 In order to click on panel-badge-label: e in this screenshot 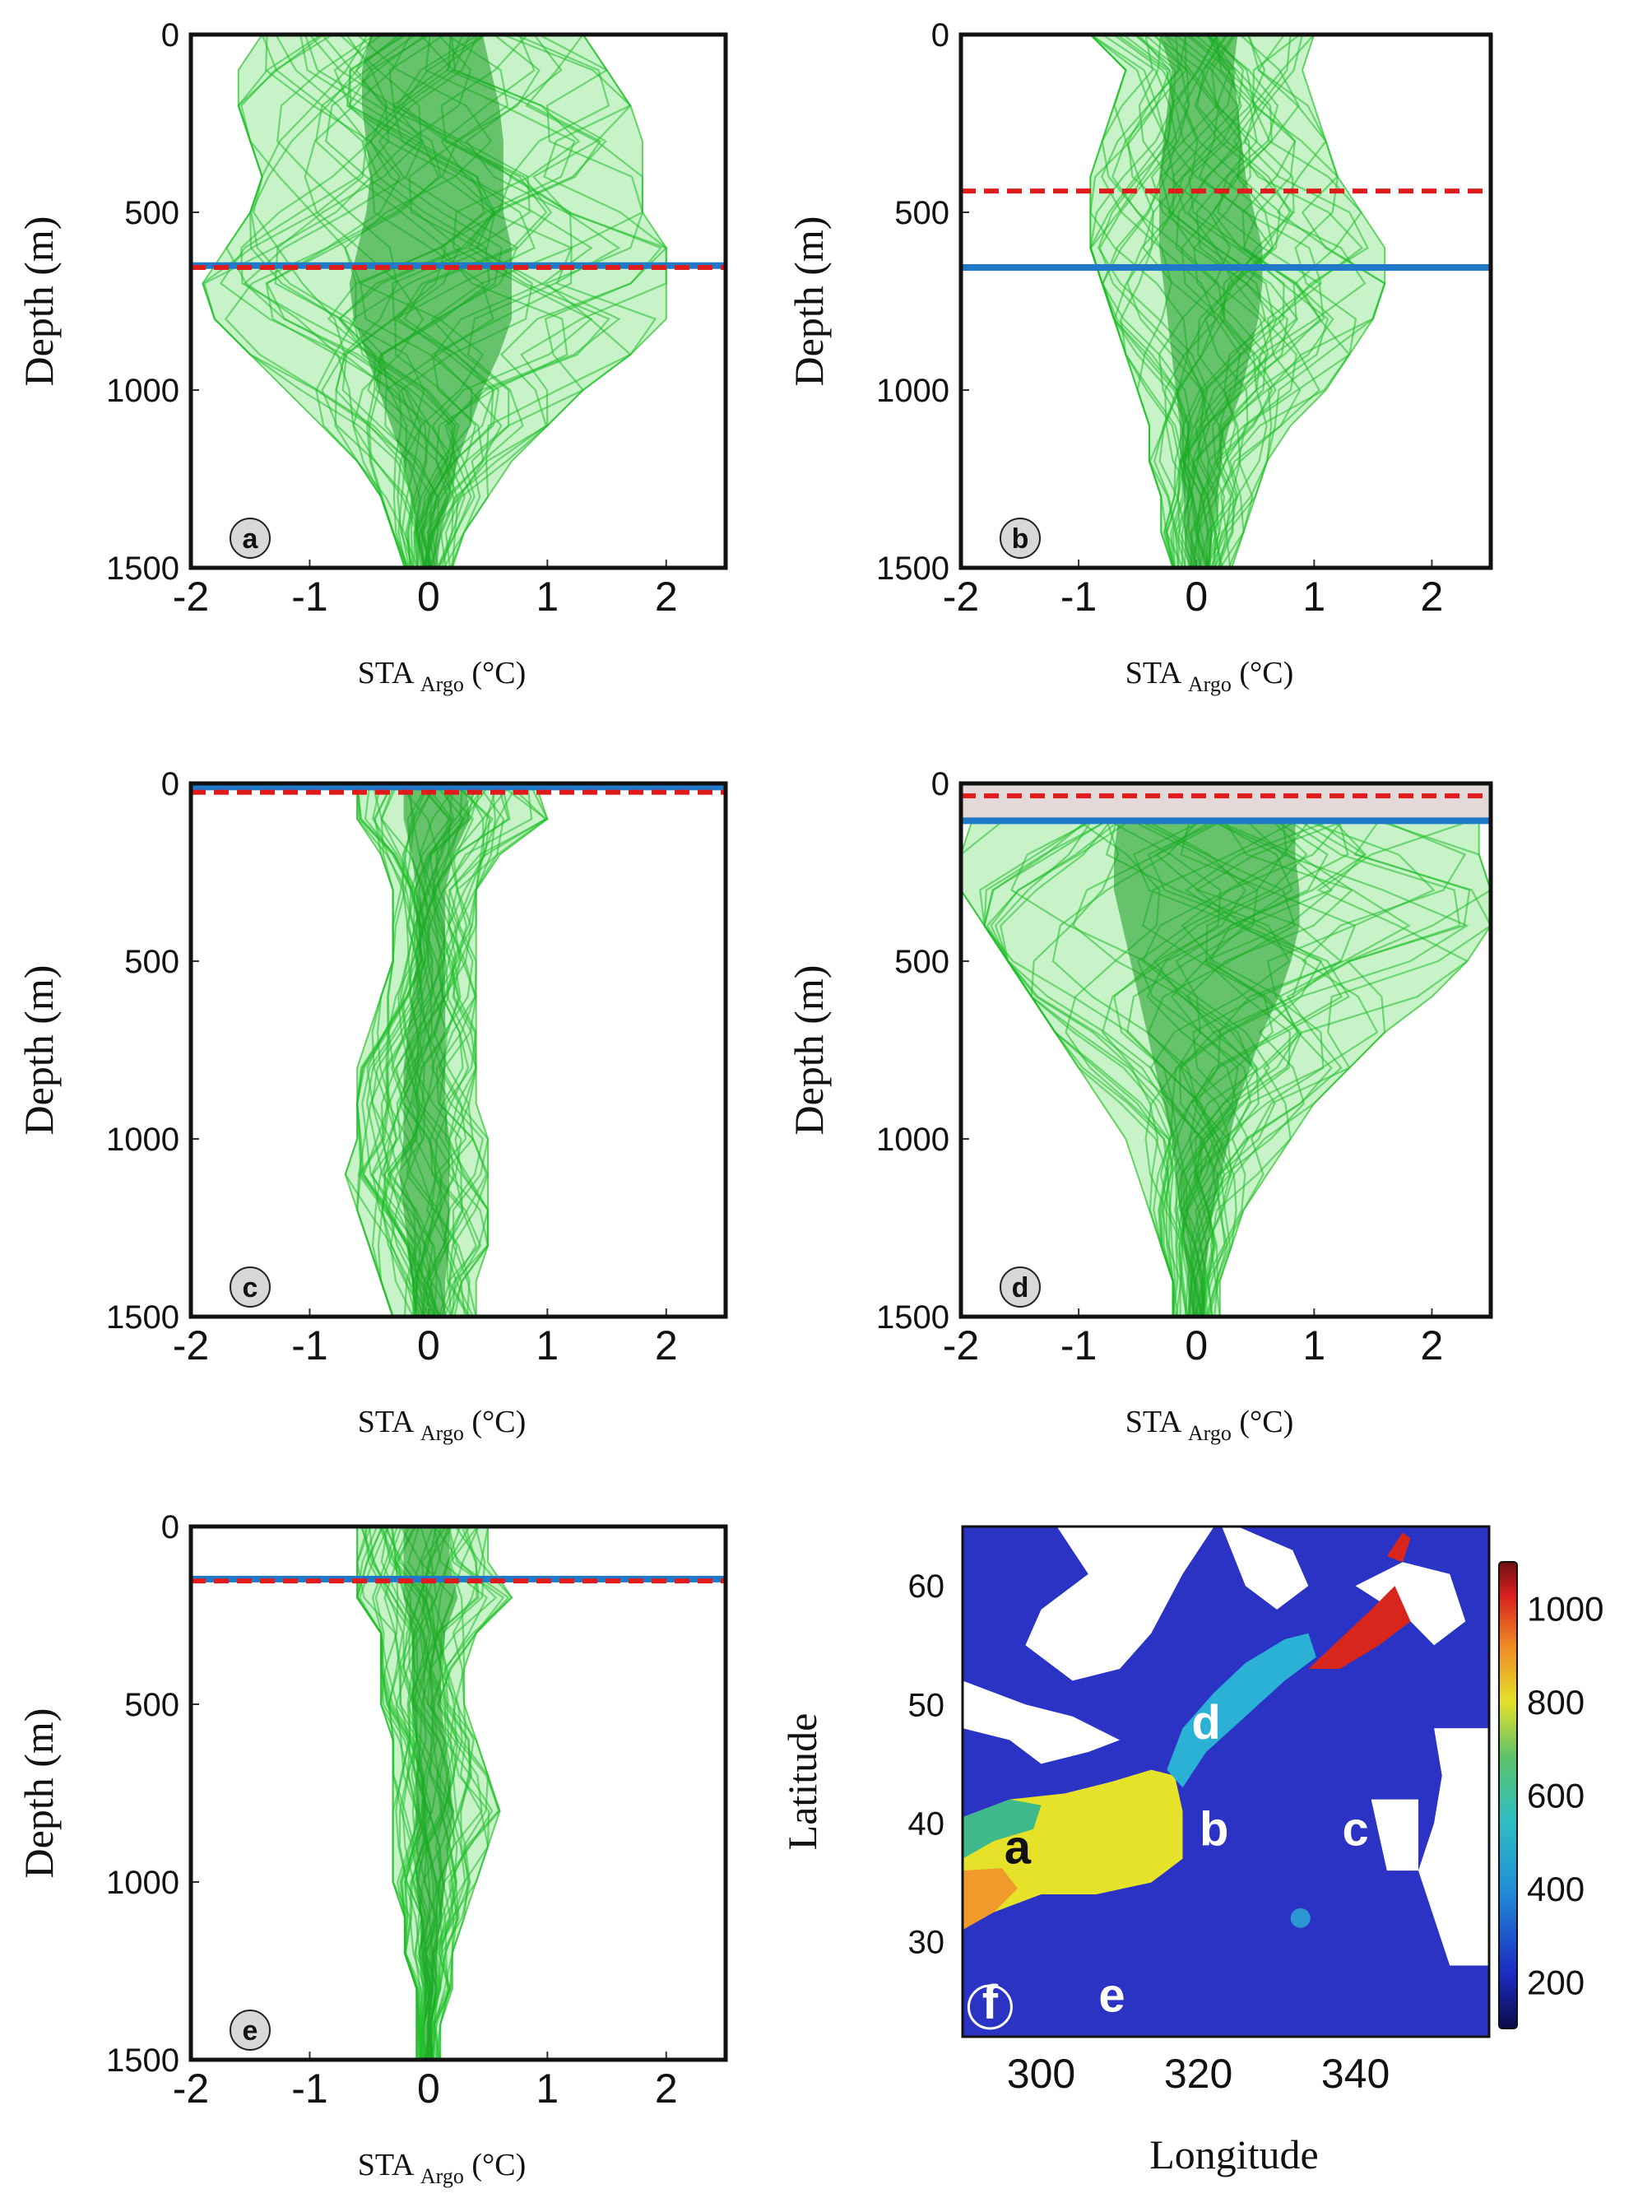, I will do `click(251, 2031)`.